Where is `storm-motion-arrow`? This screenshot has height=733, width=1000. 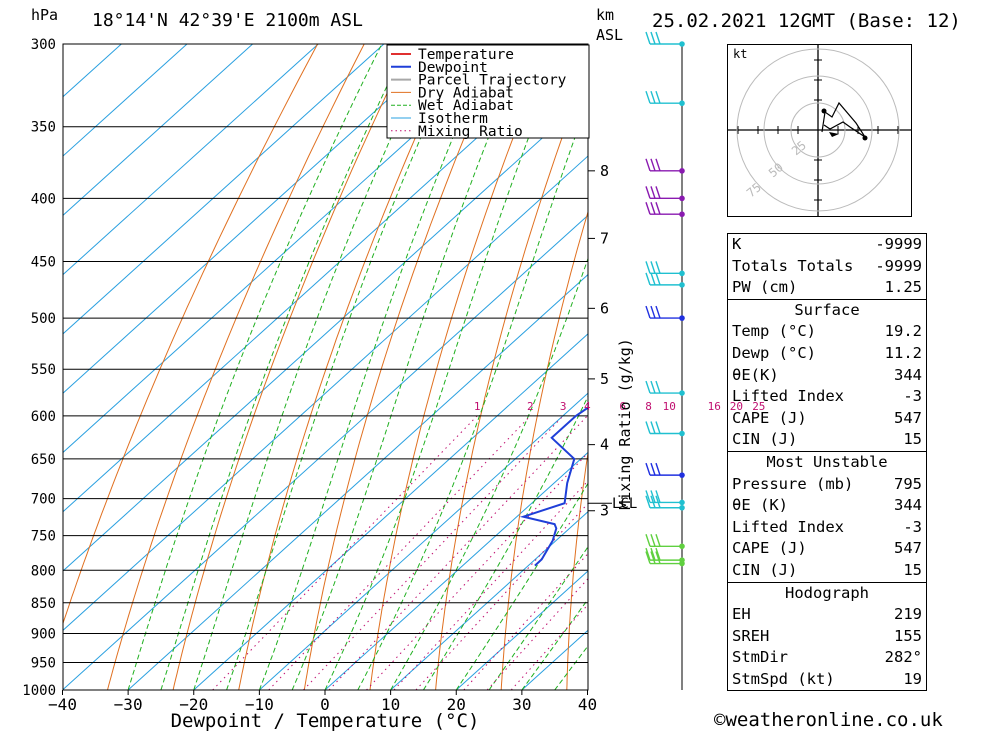 storm-motion-arrow is located at coordinates (834, 134).